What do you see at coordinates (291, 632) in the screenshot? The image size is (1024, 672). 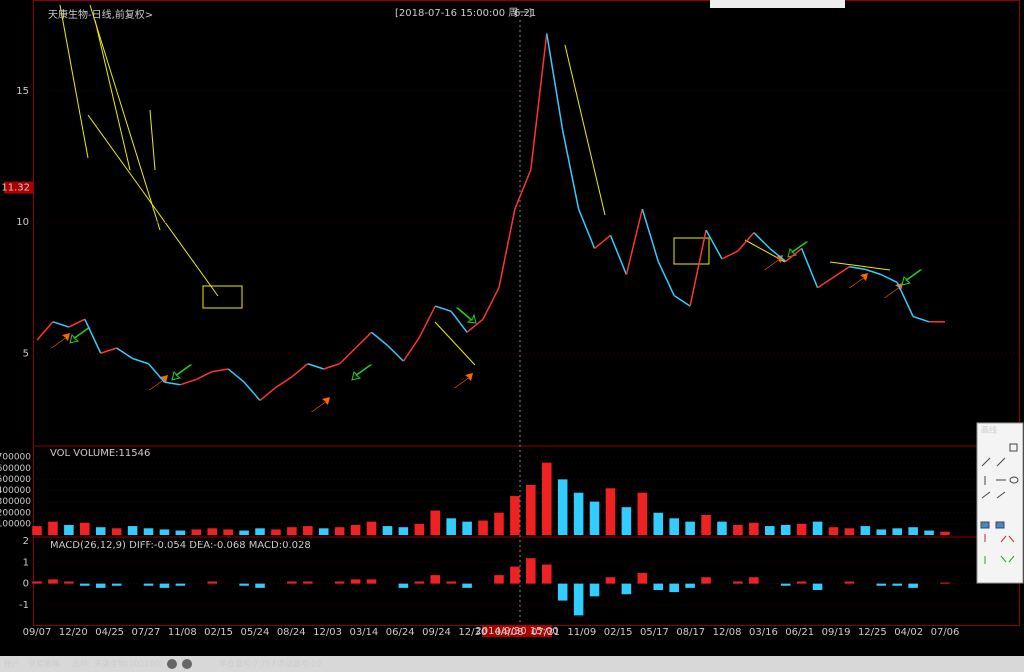 I see `x-tick-label: 08/24` at bounding box center [291, 632].